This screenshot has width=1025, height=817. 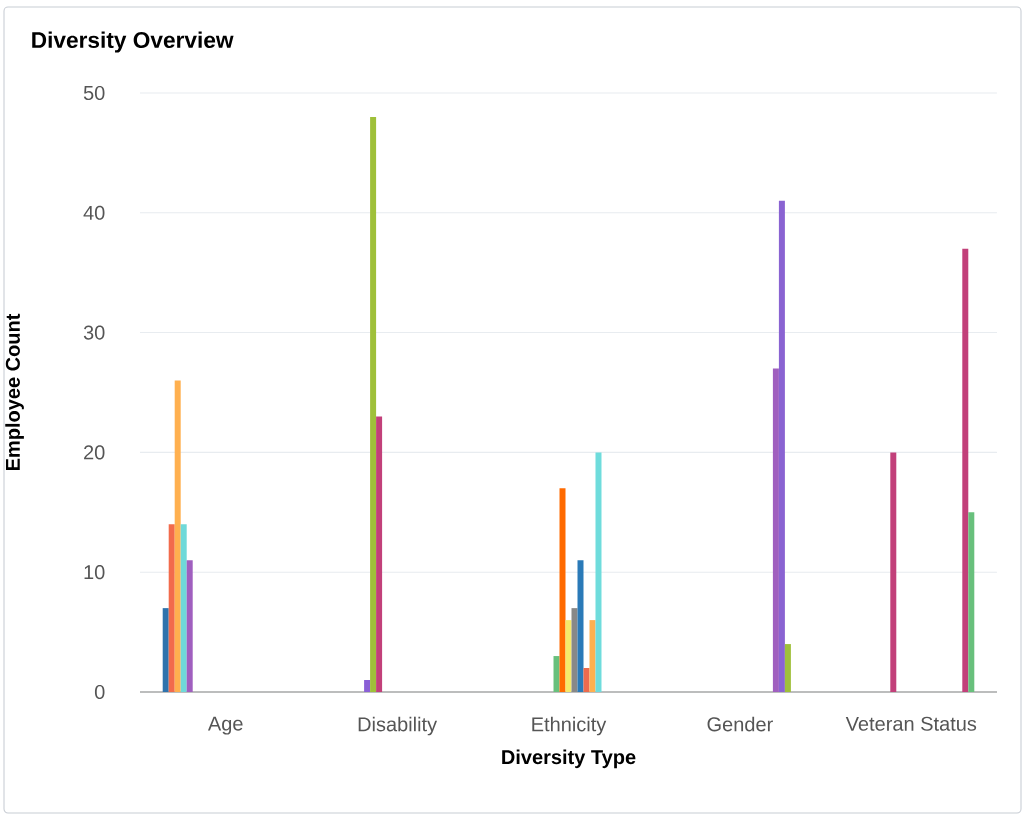 I want to click on y-tick-label: 0, so click(x=99, y=692).